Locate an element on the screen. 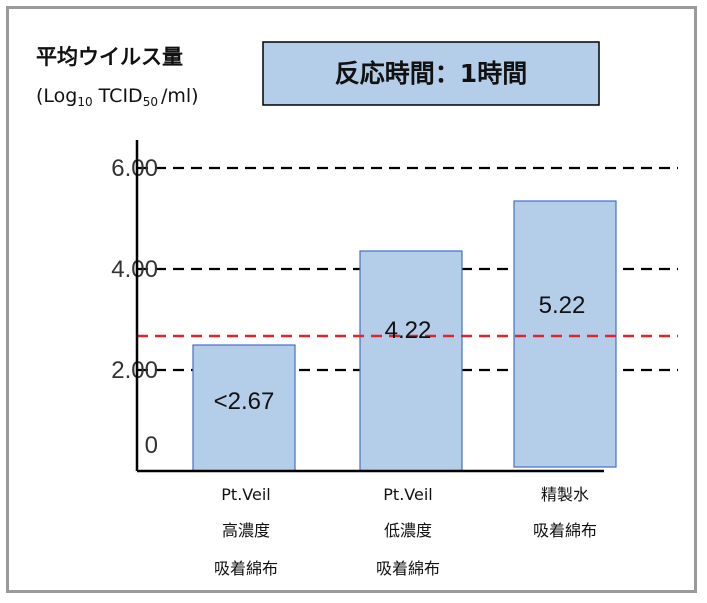 The width and height of the screenshot is (707, 603). value-label: <2.67 is located at coordinates (244, 401).